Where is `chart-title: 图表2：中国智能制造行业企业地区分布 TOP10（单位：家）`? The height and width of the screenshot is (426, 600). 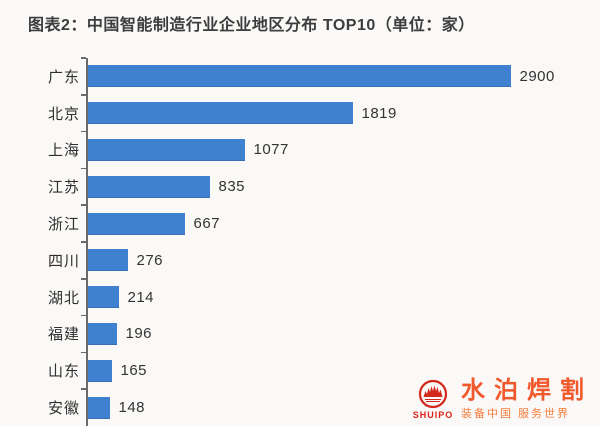
chart-title: 图表2：中国智能制造行业企业地区分布 TOP10（单位：家） is located at coordinates (251, 25).